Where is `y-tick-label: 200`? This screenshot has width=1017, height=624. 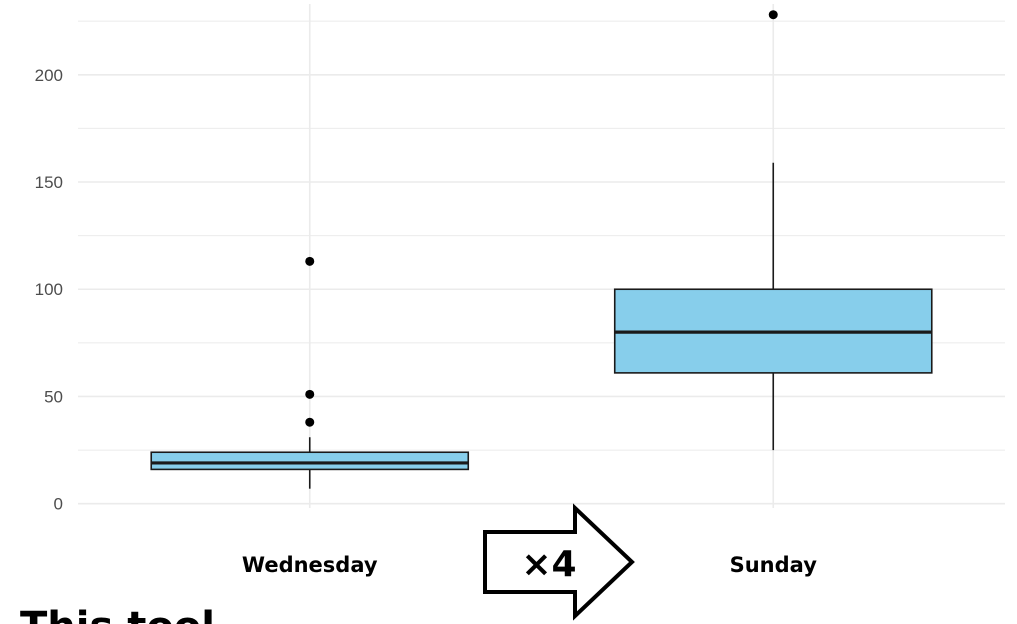 y-tick-label: 200 is located at coordinates (49, 75).